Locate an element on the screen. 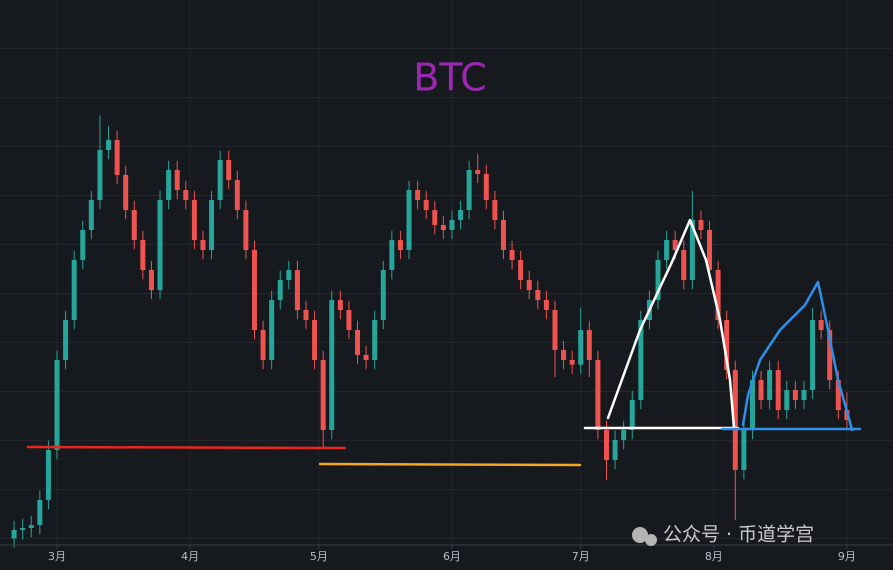 The width and height of the screenshot is (893, 570). x-axis-labels: 3月 4月 5月 6月 7月 8月 9月 is located at coordinates (452, 554).